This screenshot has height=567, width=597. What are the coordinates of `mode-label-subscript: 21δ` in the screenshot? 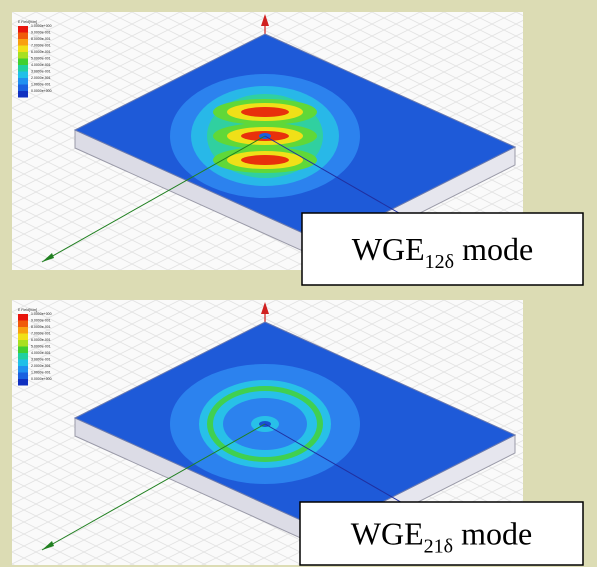 It's located at (438, 547).